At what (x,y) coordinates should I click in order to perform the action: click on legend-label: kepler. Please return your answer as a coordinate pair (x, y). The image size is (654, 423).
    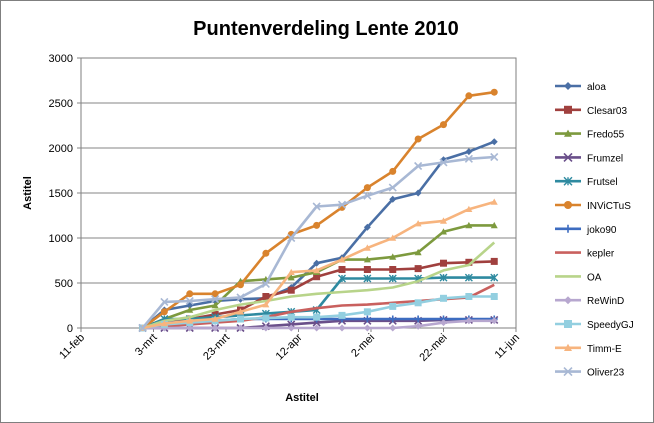
    Looking at the image, I should click on (601, 254).